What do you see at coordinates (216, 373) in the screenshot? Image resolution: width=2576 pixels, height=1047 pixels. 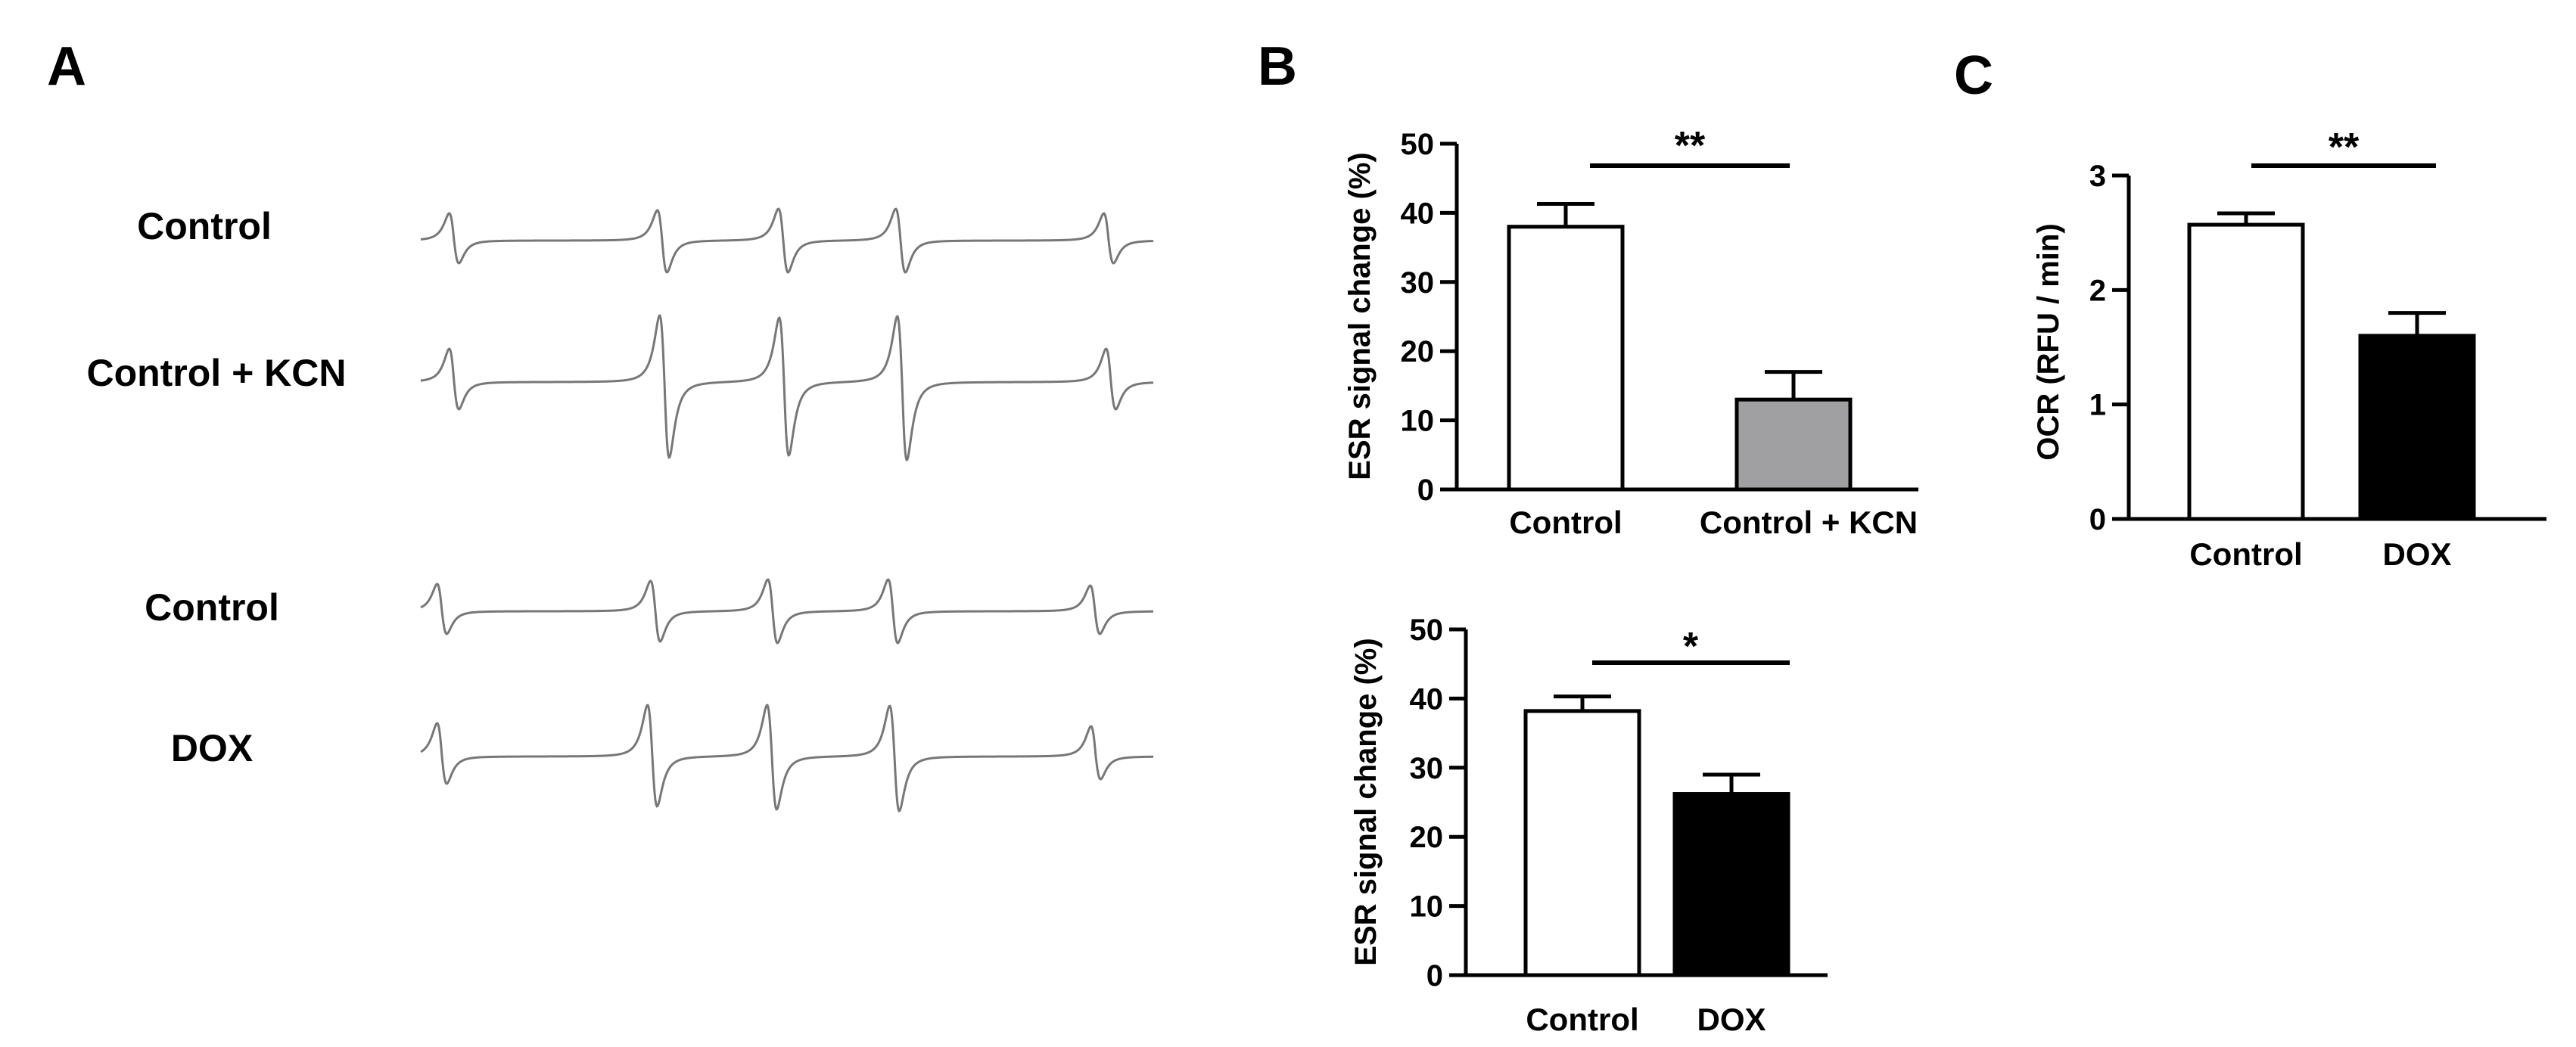 I see `trace-label-control-kcn: Control + KCN` at bounding box center [216, 373].